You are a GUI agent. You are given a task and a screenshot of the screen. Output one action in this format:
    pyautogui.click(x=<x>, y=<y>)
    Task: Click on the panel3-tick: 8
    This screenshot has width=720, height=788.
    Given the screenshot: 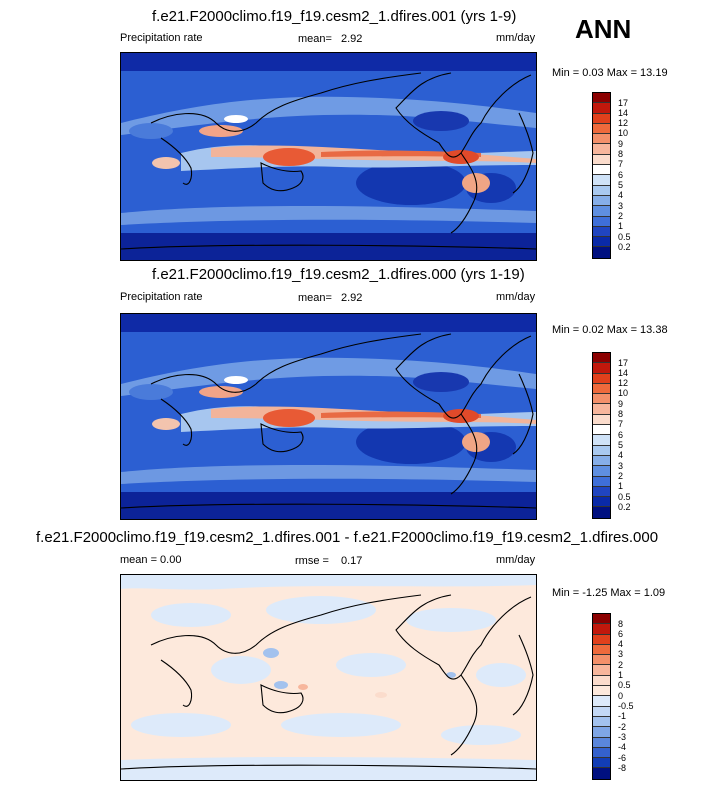 What is the action you would take?
    pyautogui.click(x=621, y=624)
    